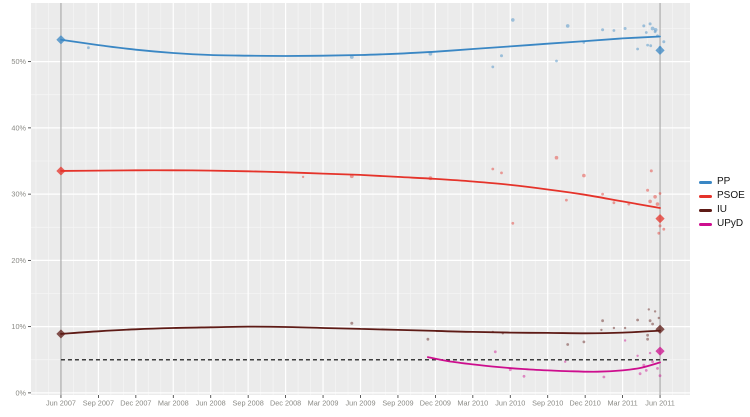  Describe the element at coordinates (543, 364) in the screenshot. I see `trend-line-upyd` at that location.